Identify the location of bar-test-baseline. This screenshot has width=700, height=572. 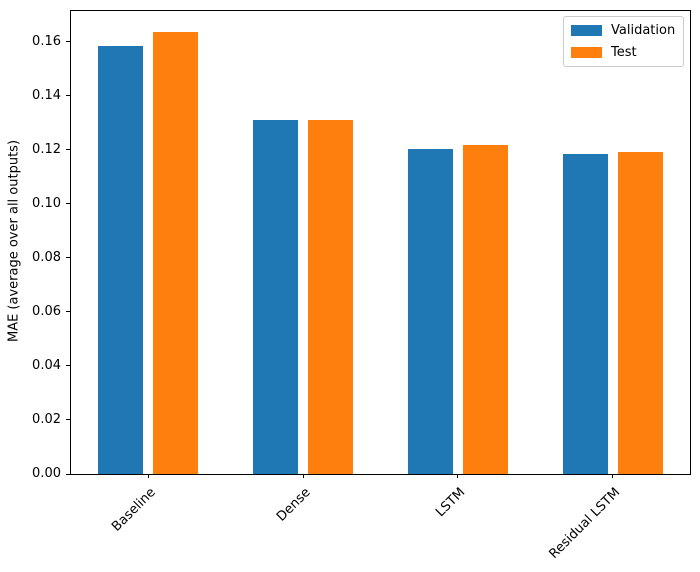
(176, 252).